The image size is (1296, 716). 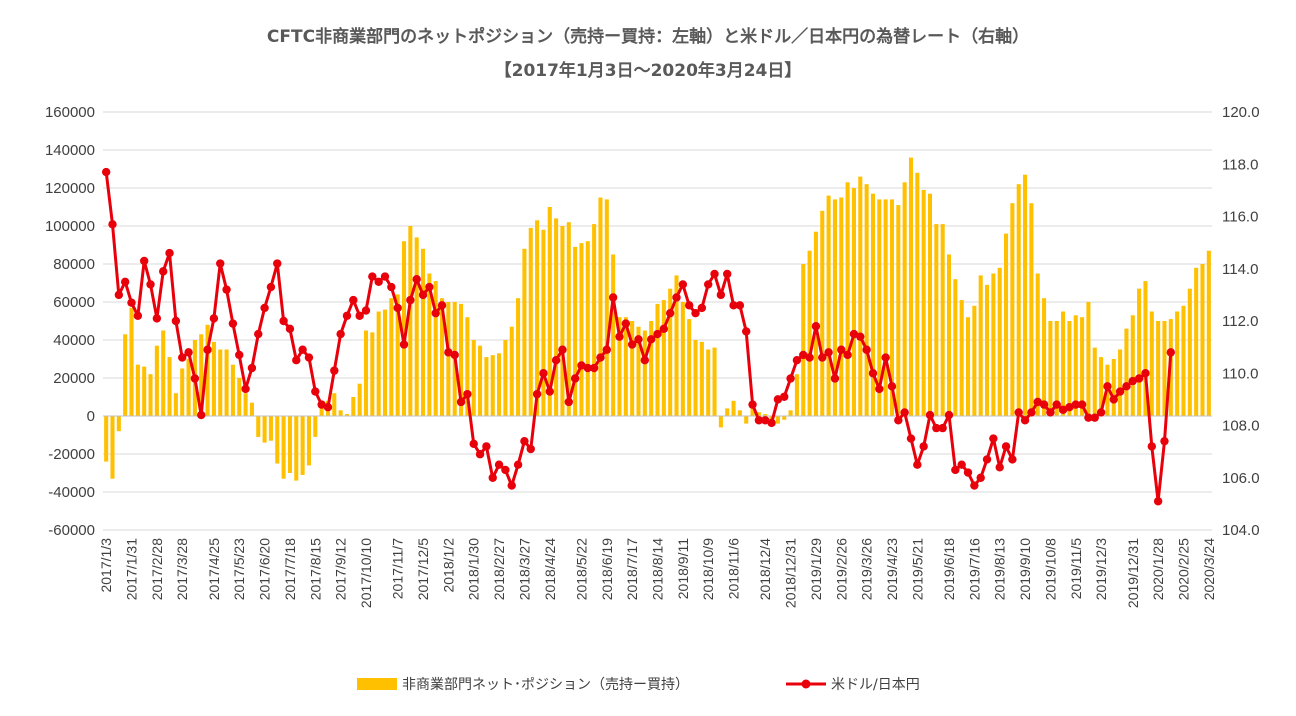 I want to click on x-tick-label: 2019/10/8, so click(x=1050, y=569).